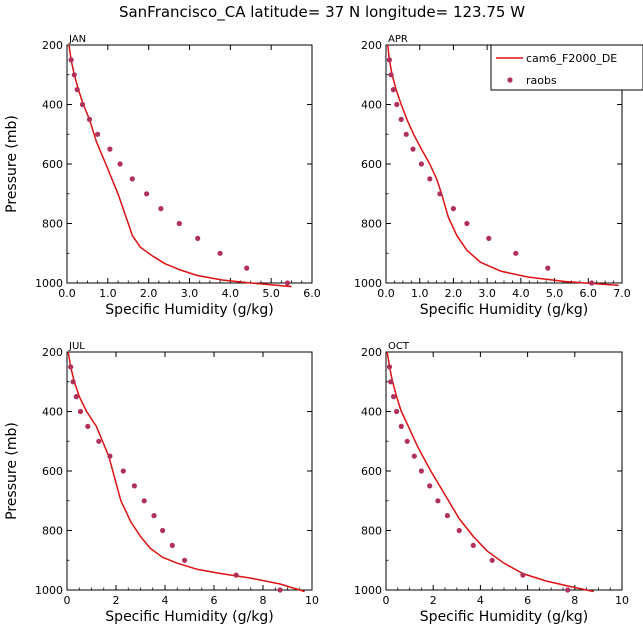  What do you see at coordinates (398, 39) in the screenshot?
I see `panel-label: APR` at bounding box center [398, 39].